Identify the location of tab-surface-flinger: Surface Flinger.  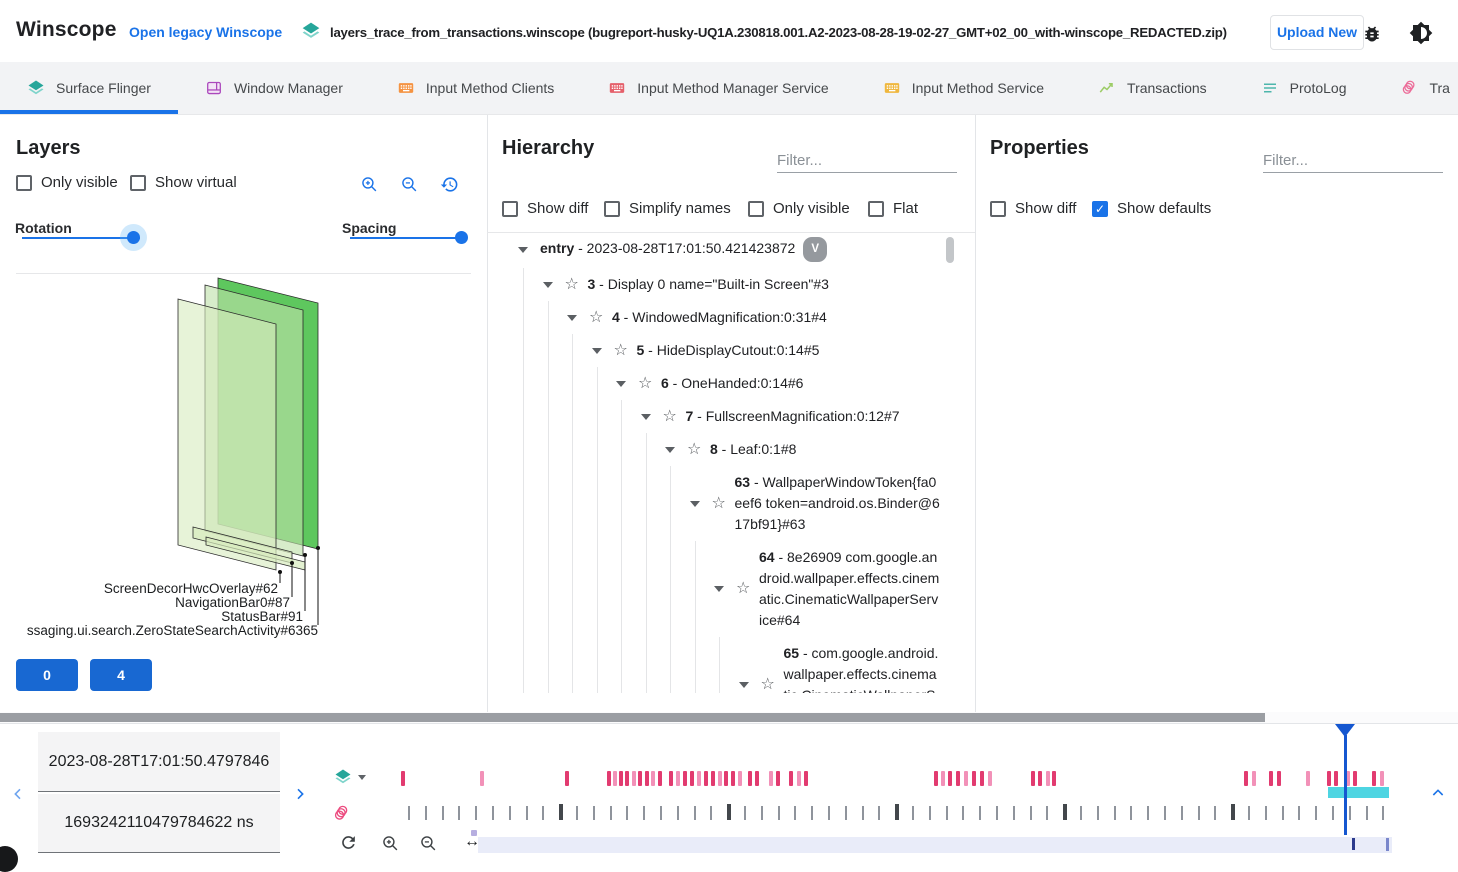
(89, 88).